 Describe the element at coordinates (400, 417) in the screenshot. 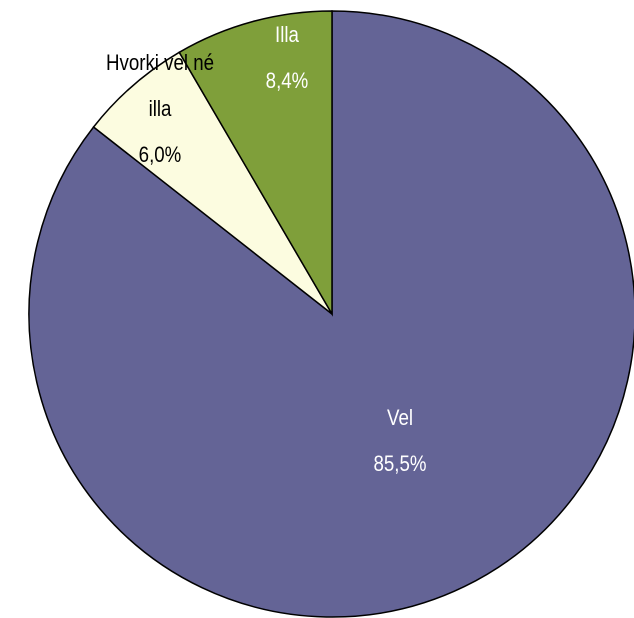

I see `category-label: Vel` at that location.